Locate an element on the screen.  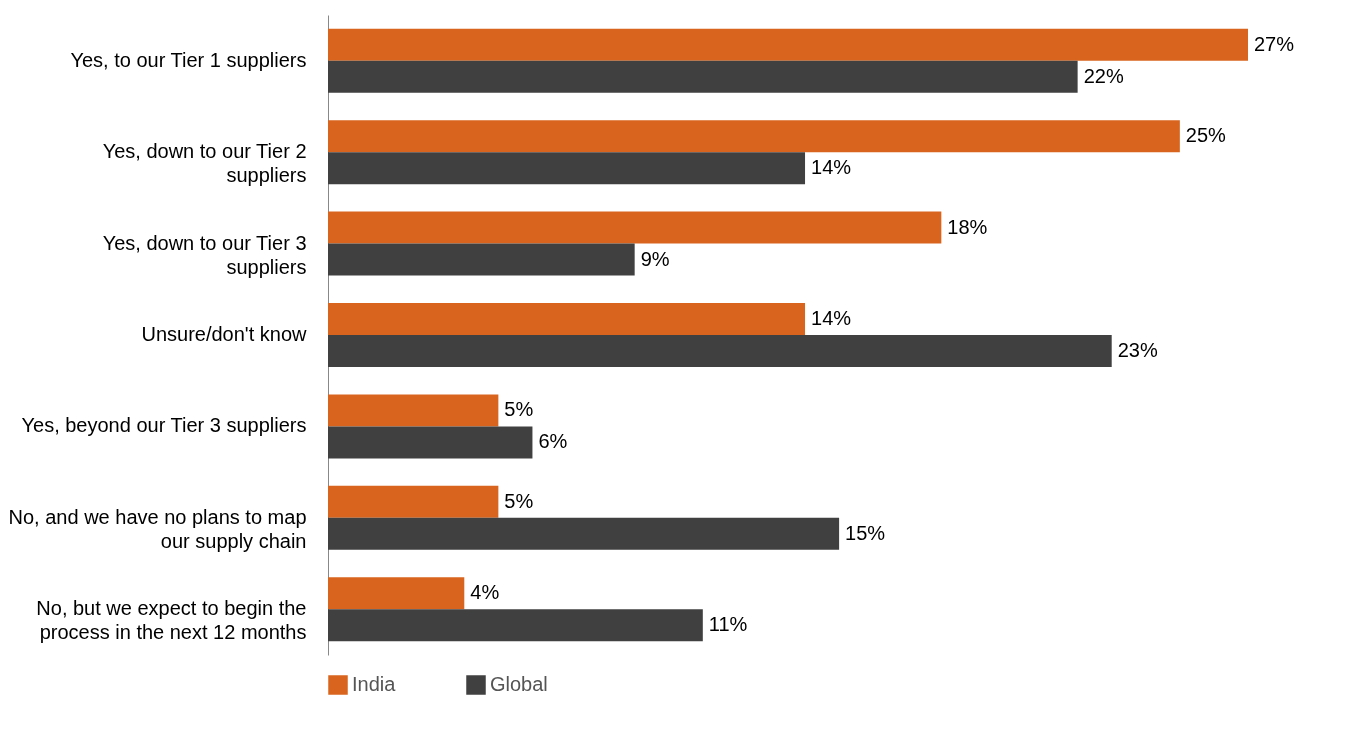
y-tick-label: Yes, down to our Tier 3 suppliers is located at coordinates (204, 254).